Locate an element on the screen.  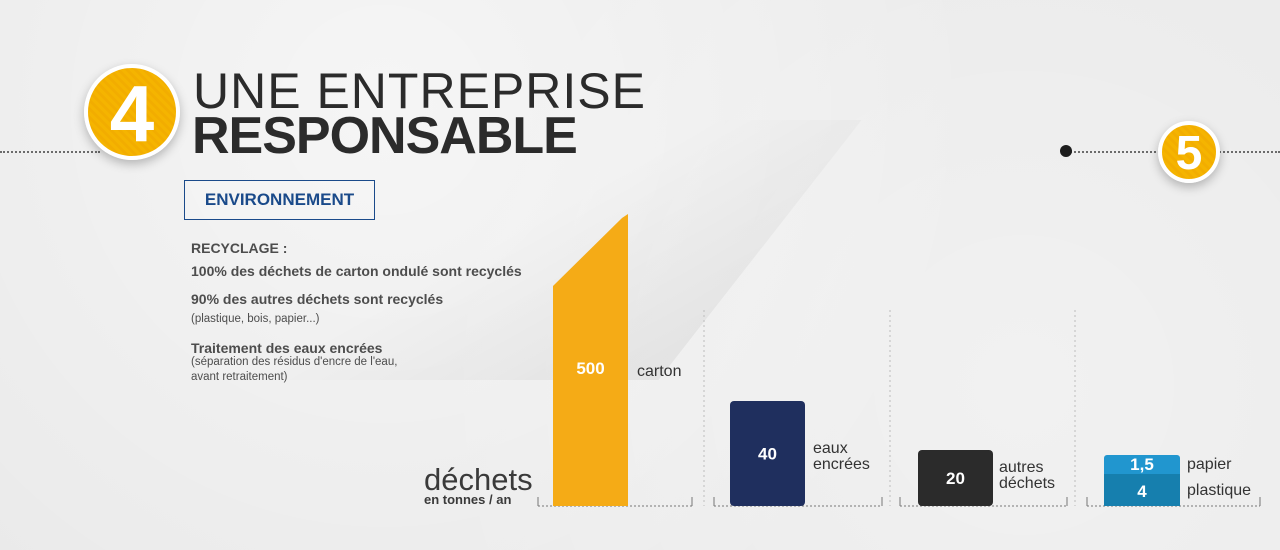
section-label: ENVIRONNEMENT is located at coordinates (279, 199).